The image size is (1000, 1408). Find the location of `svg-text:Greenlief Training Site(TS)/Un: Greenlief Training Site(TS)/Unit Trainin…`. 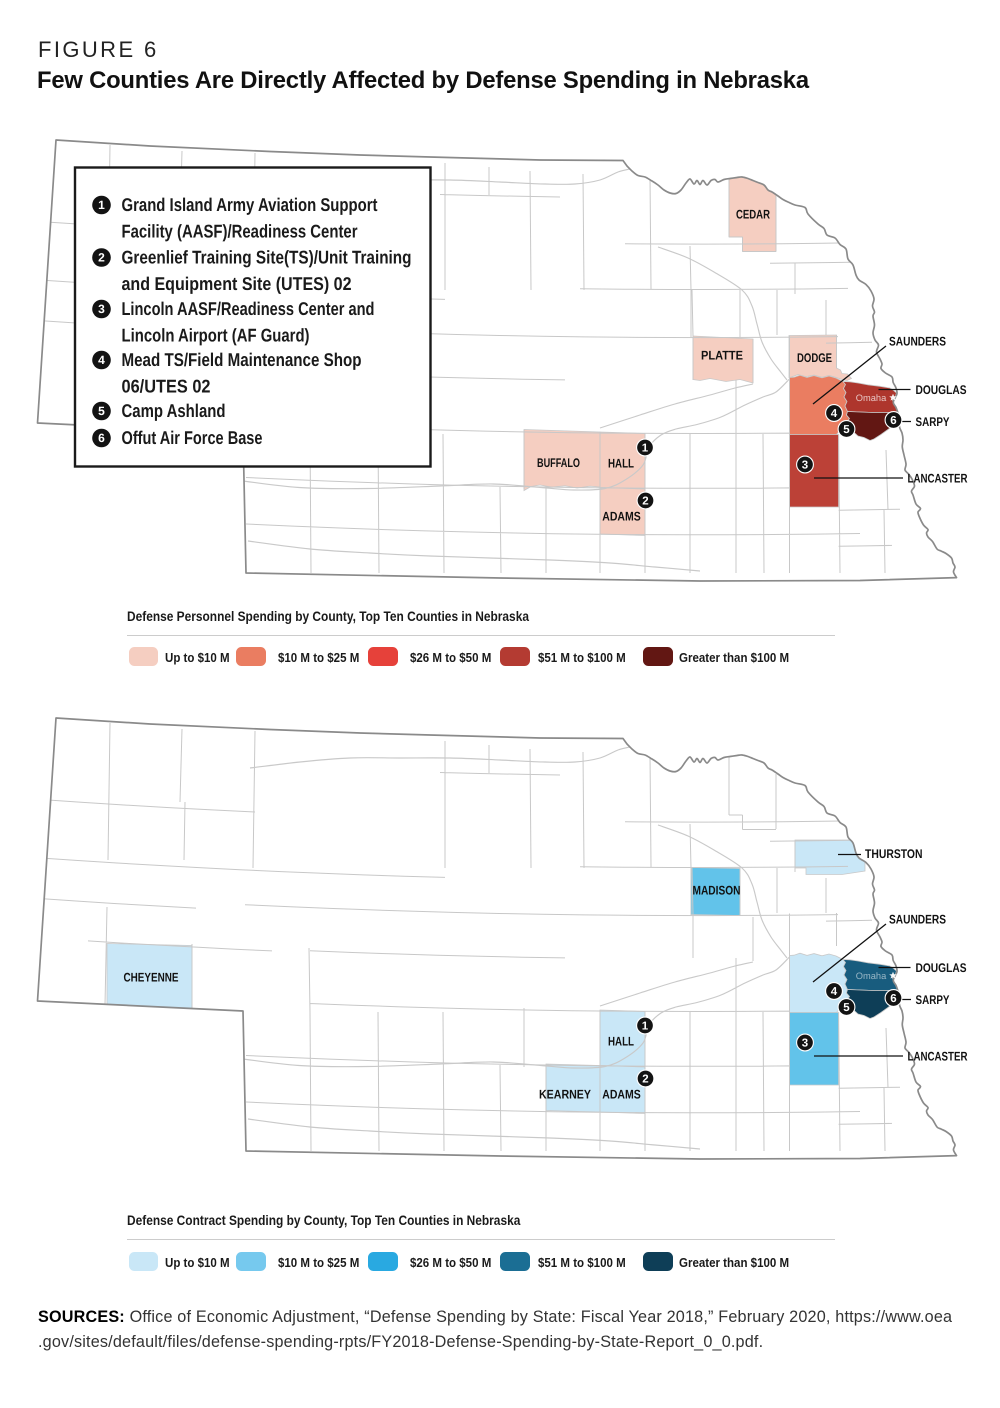

svg-text:Greenlief Training Site(TS)/Un: Greenlief Training Site(TS)/Unit Trainin… is located at coordinates (267, 257).